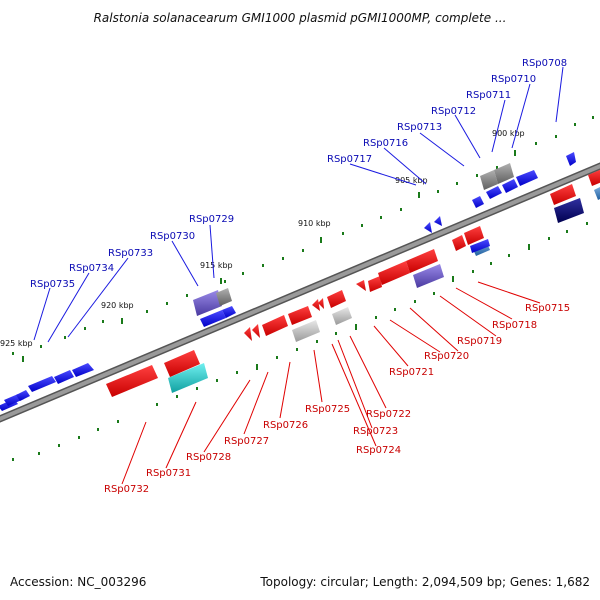 This screenshot has height=600, width=600. What do you see at coordinates (285, 425) in the screenshot?
I see `label-rsp0726: RSp0726` at bounding box center [285, 425].